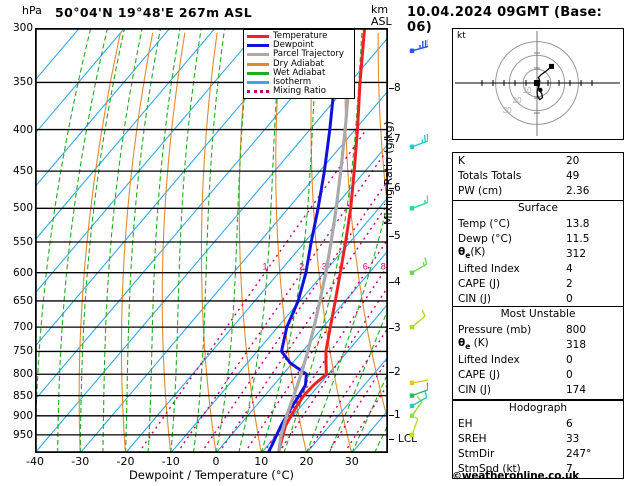 Image resolution: width=629 pixels, height=486 pixels. Describe the element at coordinates (538, 329) in the screenshot. I see `data-row: Pressure (mb) 800` at that location.